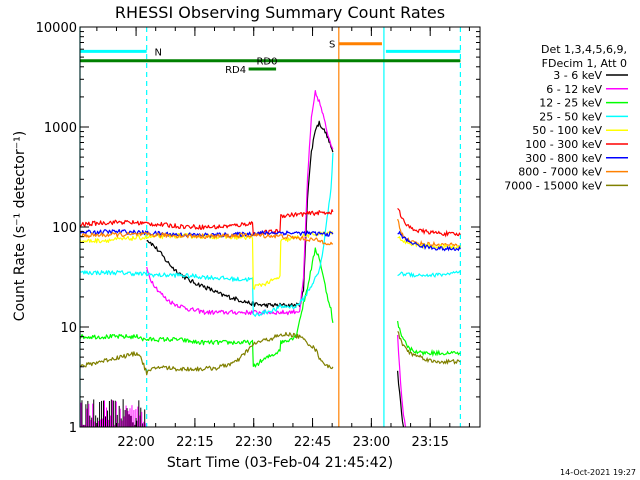 The width and height of the screenshot is (640, 480). What do you see at coordinates (584, 49) in the screenshot?
I see `legend-header: Det 1,3,4,5,6,9,` at bounding box center [584, 49].